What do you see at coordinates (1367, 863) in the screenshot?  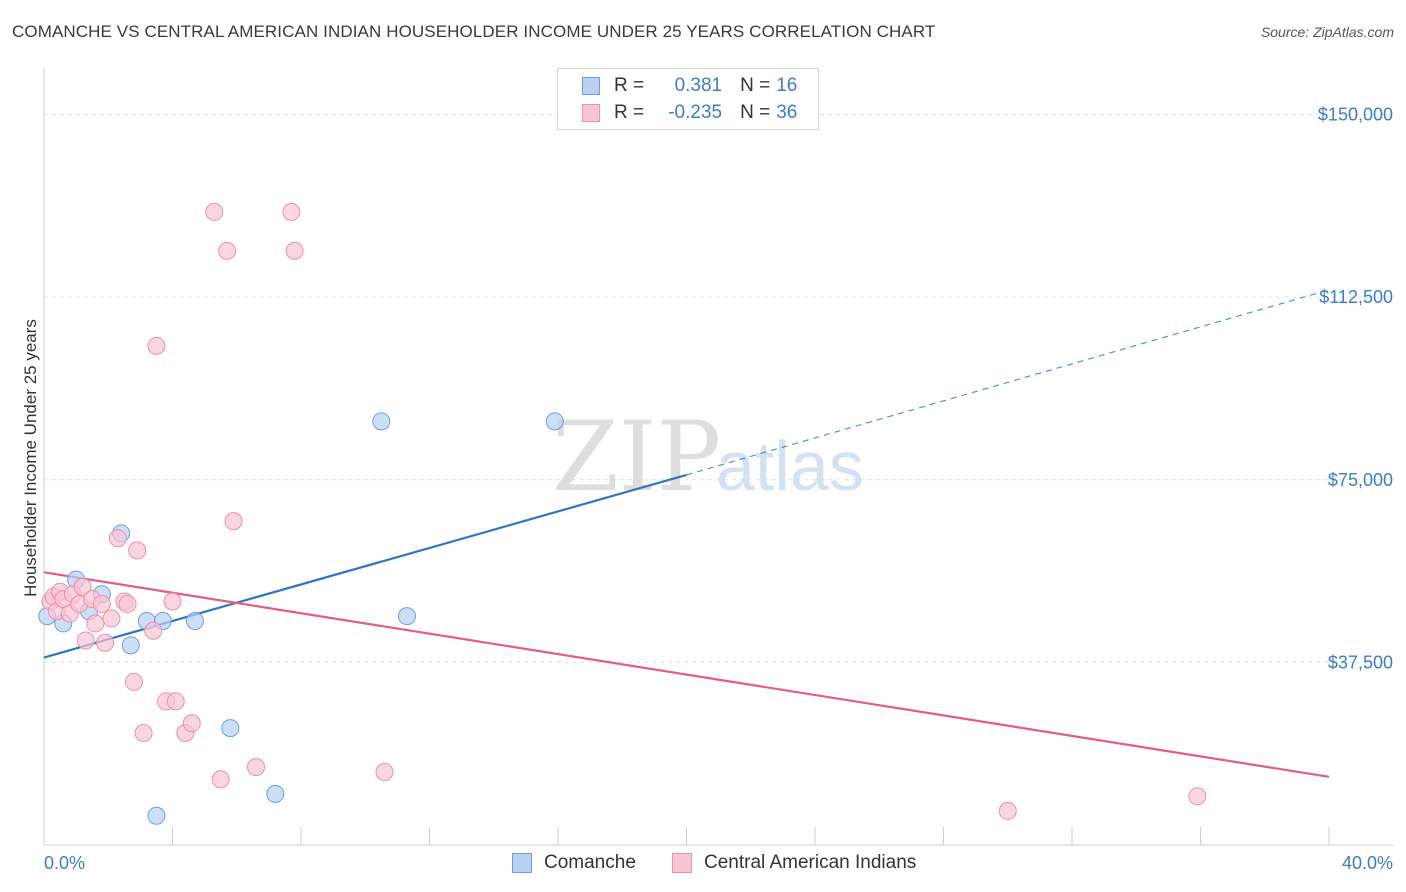 I see `x-tick-label: 40.0%` at bounding box center [1367, 863].